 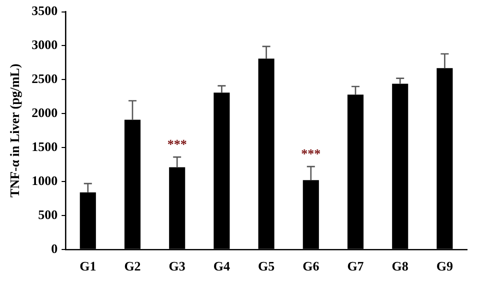 I want to click on x-tick-label: G8, so click(x=400, y=266).